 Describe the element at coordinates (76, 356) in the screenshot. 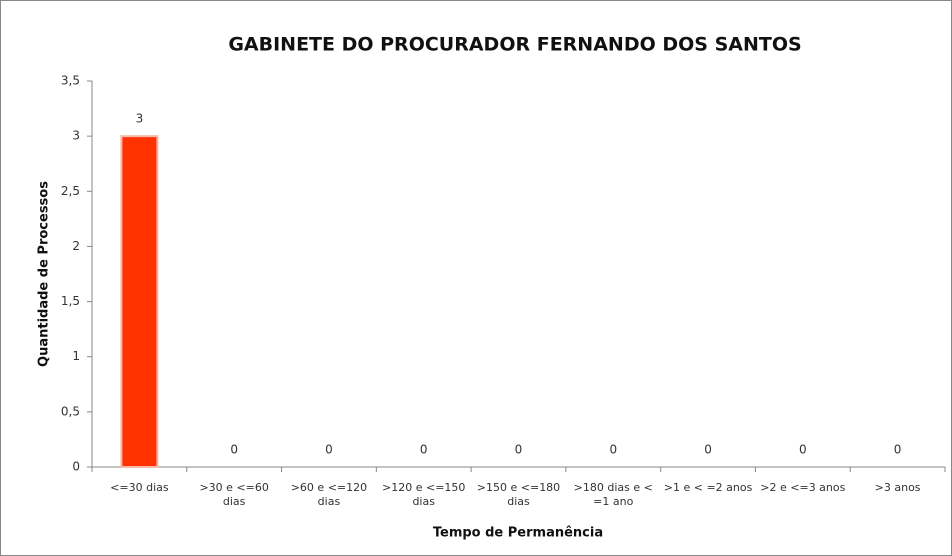

I see `y-tick-label: 1` at that location.